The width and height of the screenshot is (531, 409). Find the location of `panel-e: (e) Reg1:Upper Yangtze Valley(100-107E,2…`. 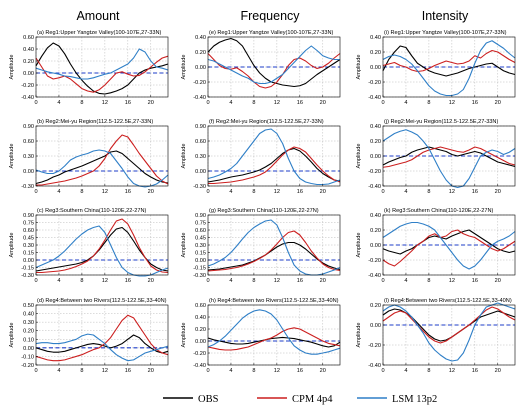

panel-e: (e) Reg1:Upper Yangtze Valley(100-107E,2… is located at coordinates (261, 68).